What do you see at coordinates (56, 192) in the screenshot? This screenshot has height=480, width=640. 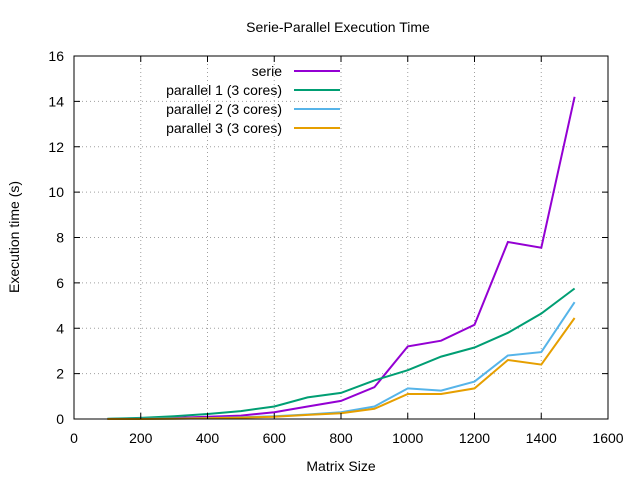 I see `y-tick-label: 10` at bounding box center [56, 192].